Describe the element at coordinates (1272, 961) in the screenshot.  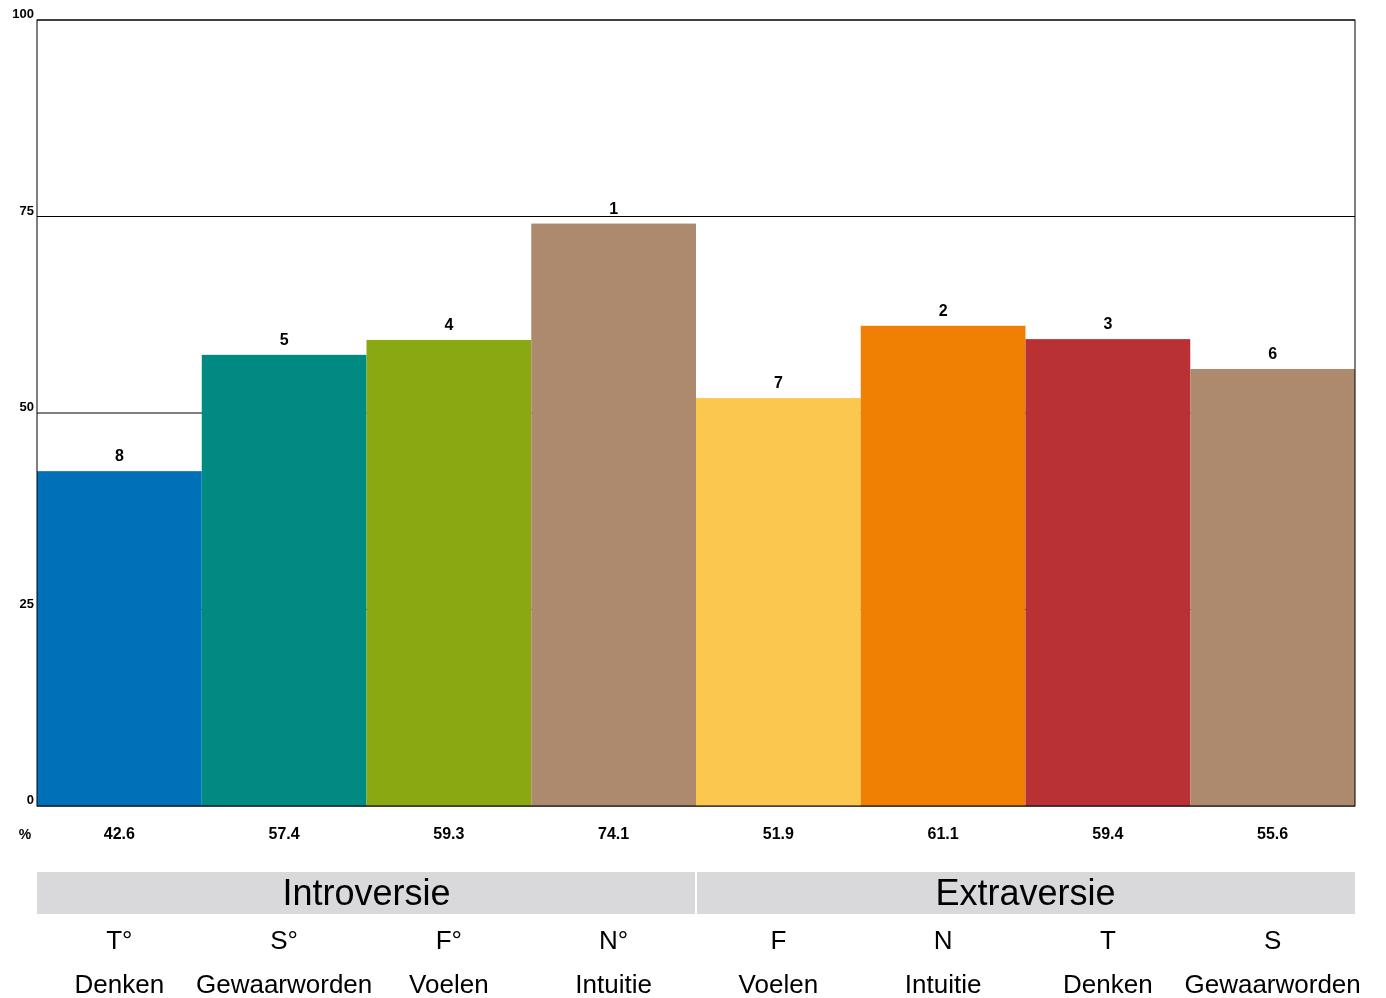
I see `x-tick-label: S Gewaarworden` at that location.